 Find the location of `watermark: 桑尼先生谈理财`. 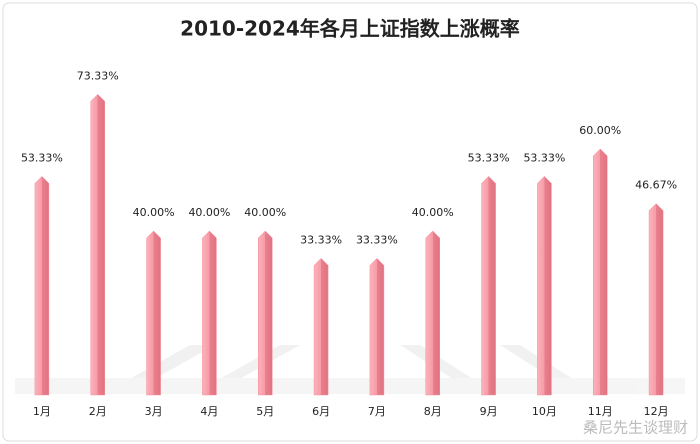

watermark: 桑尼先生谈理财 is located at coordinates (635, 428).